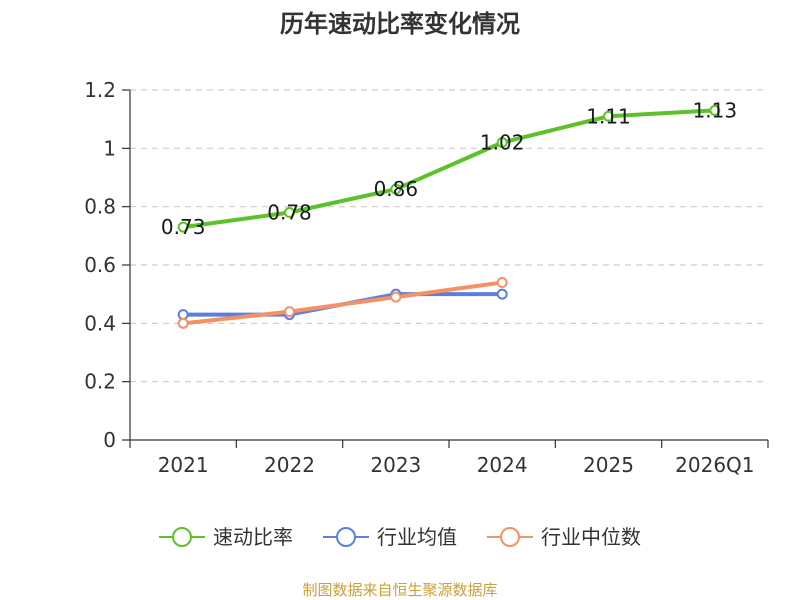  I want to click on source-note: 制图数据来自恒生聚源数据库, so click(399, 590).